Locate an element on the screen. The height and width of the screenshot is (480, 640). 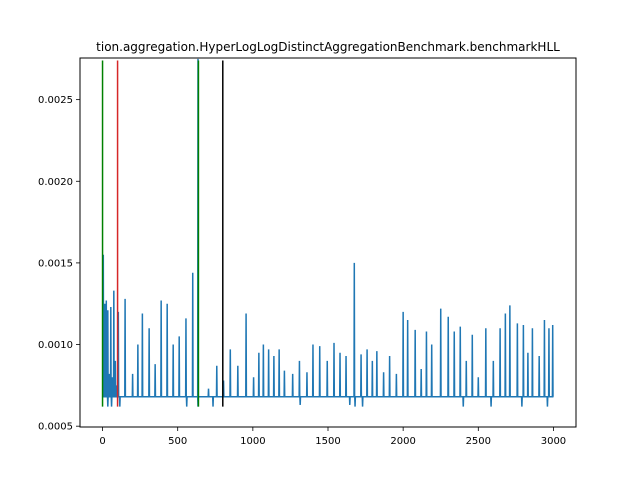
x-tick-label: 0 is located at coordinates (102, 441).